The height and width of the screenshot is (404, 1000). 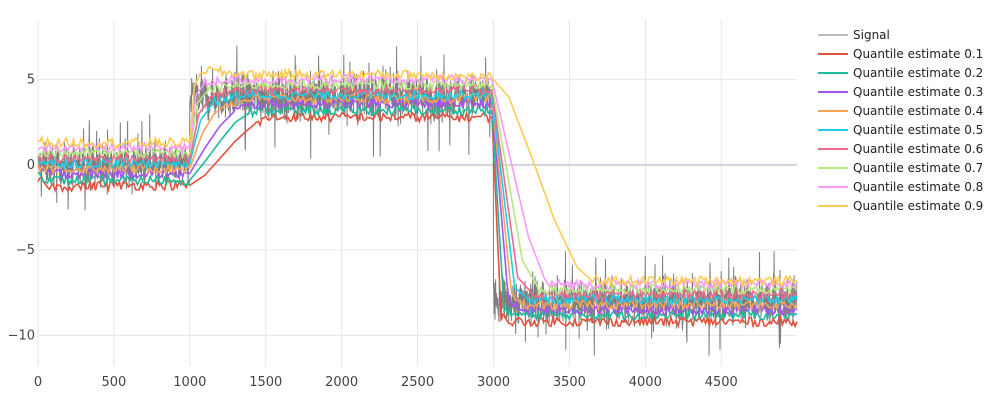 What do you see at coordinates (918, 149) in the screenshot?
I see `legend-label: Quantile estimate 0.6` at bounding box center [918, 149].